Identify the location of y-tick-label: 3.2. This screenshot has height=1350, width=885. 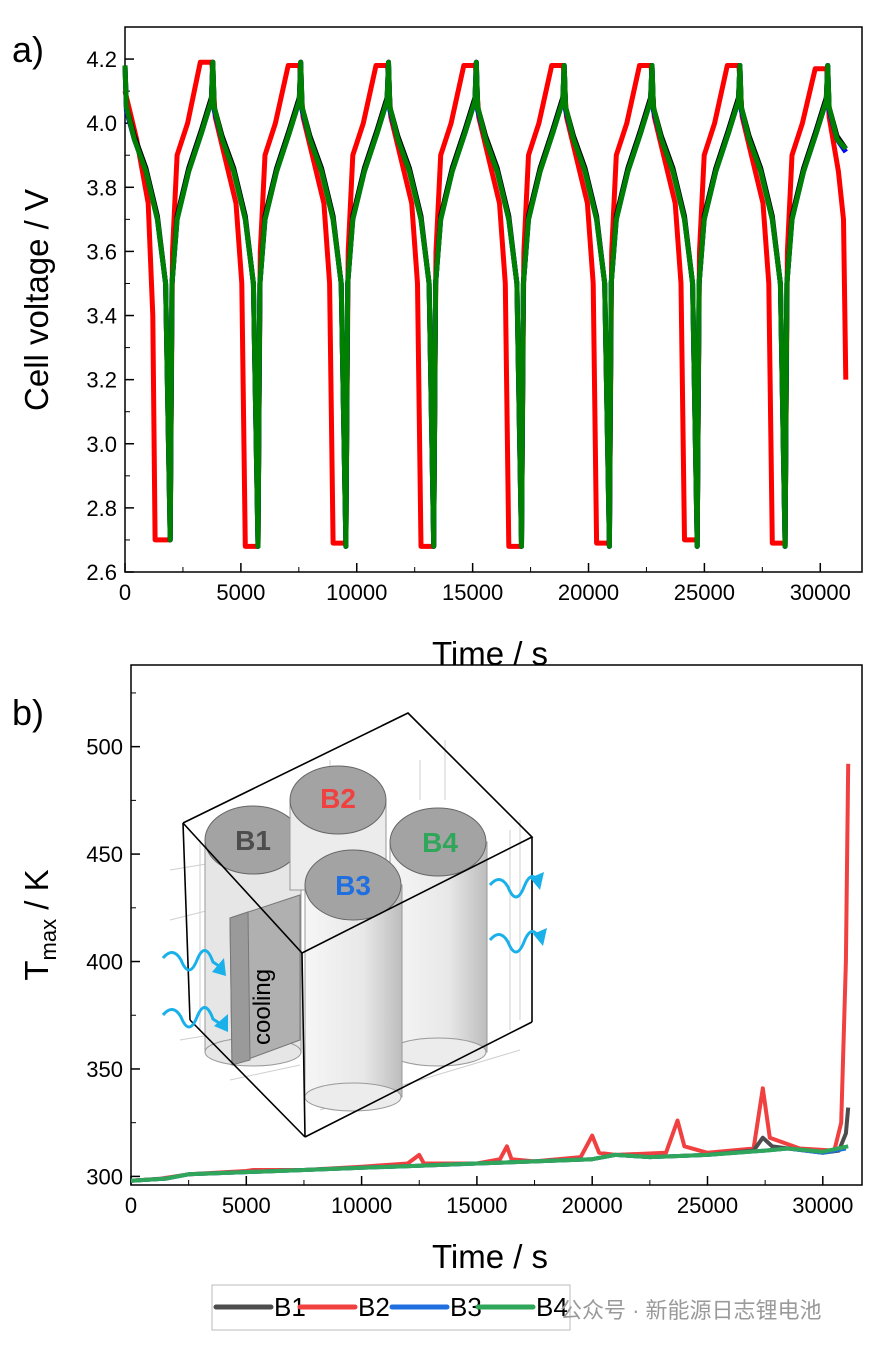
(101, 380).